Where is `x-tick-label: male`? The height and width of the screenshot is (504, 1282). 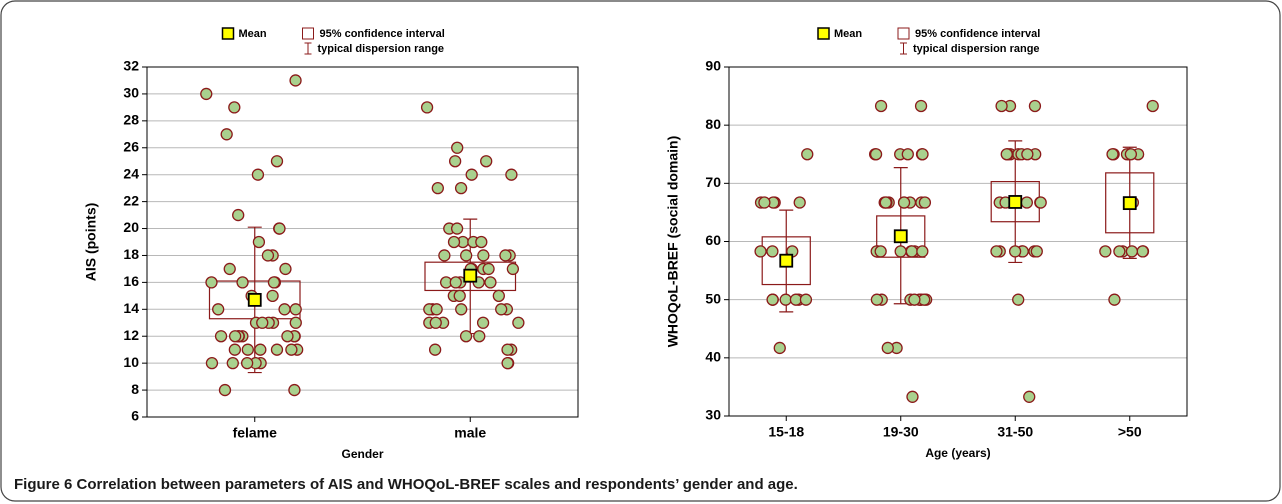 x-tick-label: male is located at coordinates (470, 433).